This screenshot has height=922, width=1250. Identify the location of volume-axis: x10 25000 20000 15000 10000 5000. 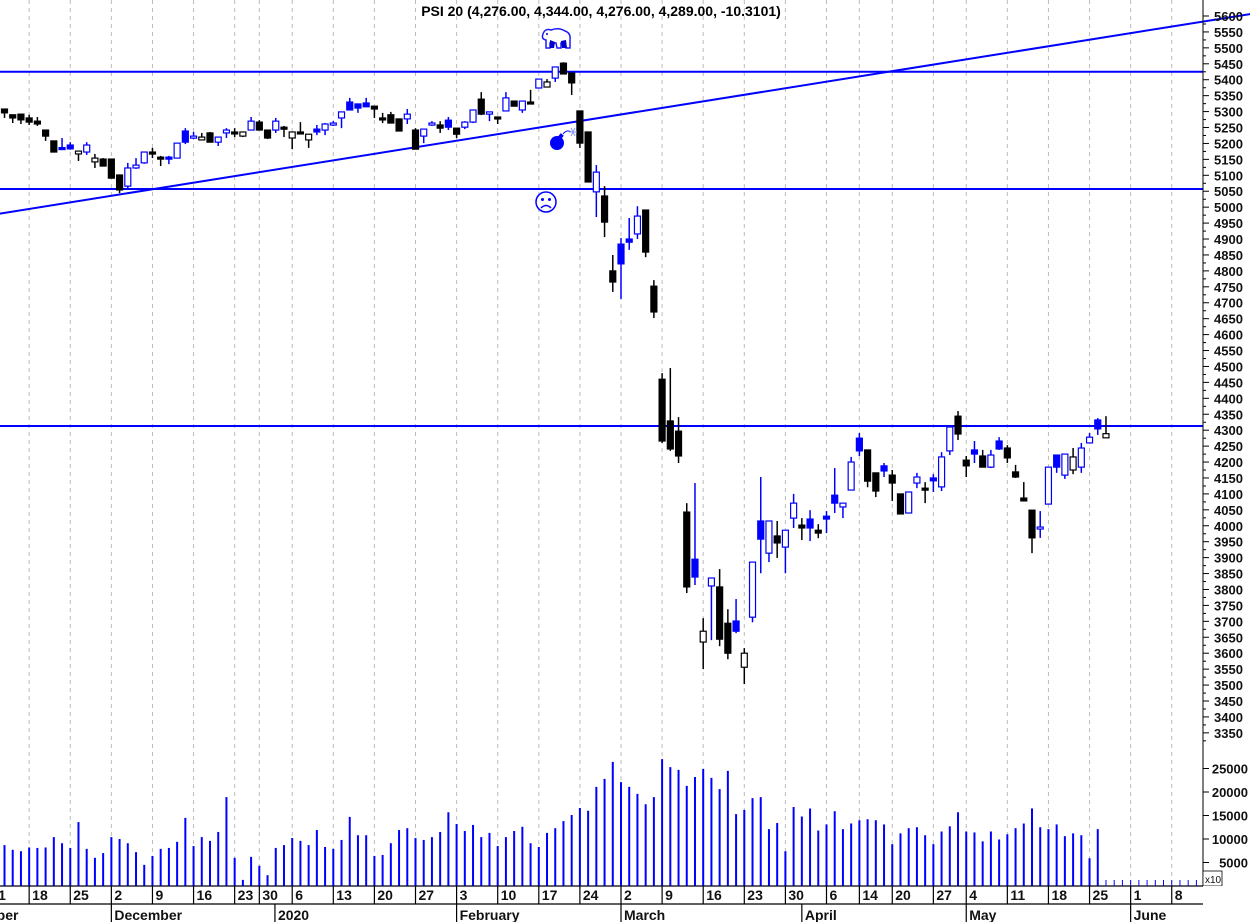
(1225, 824).